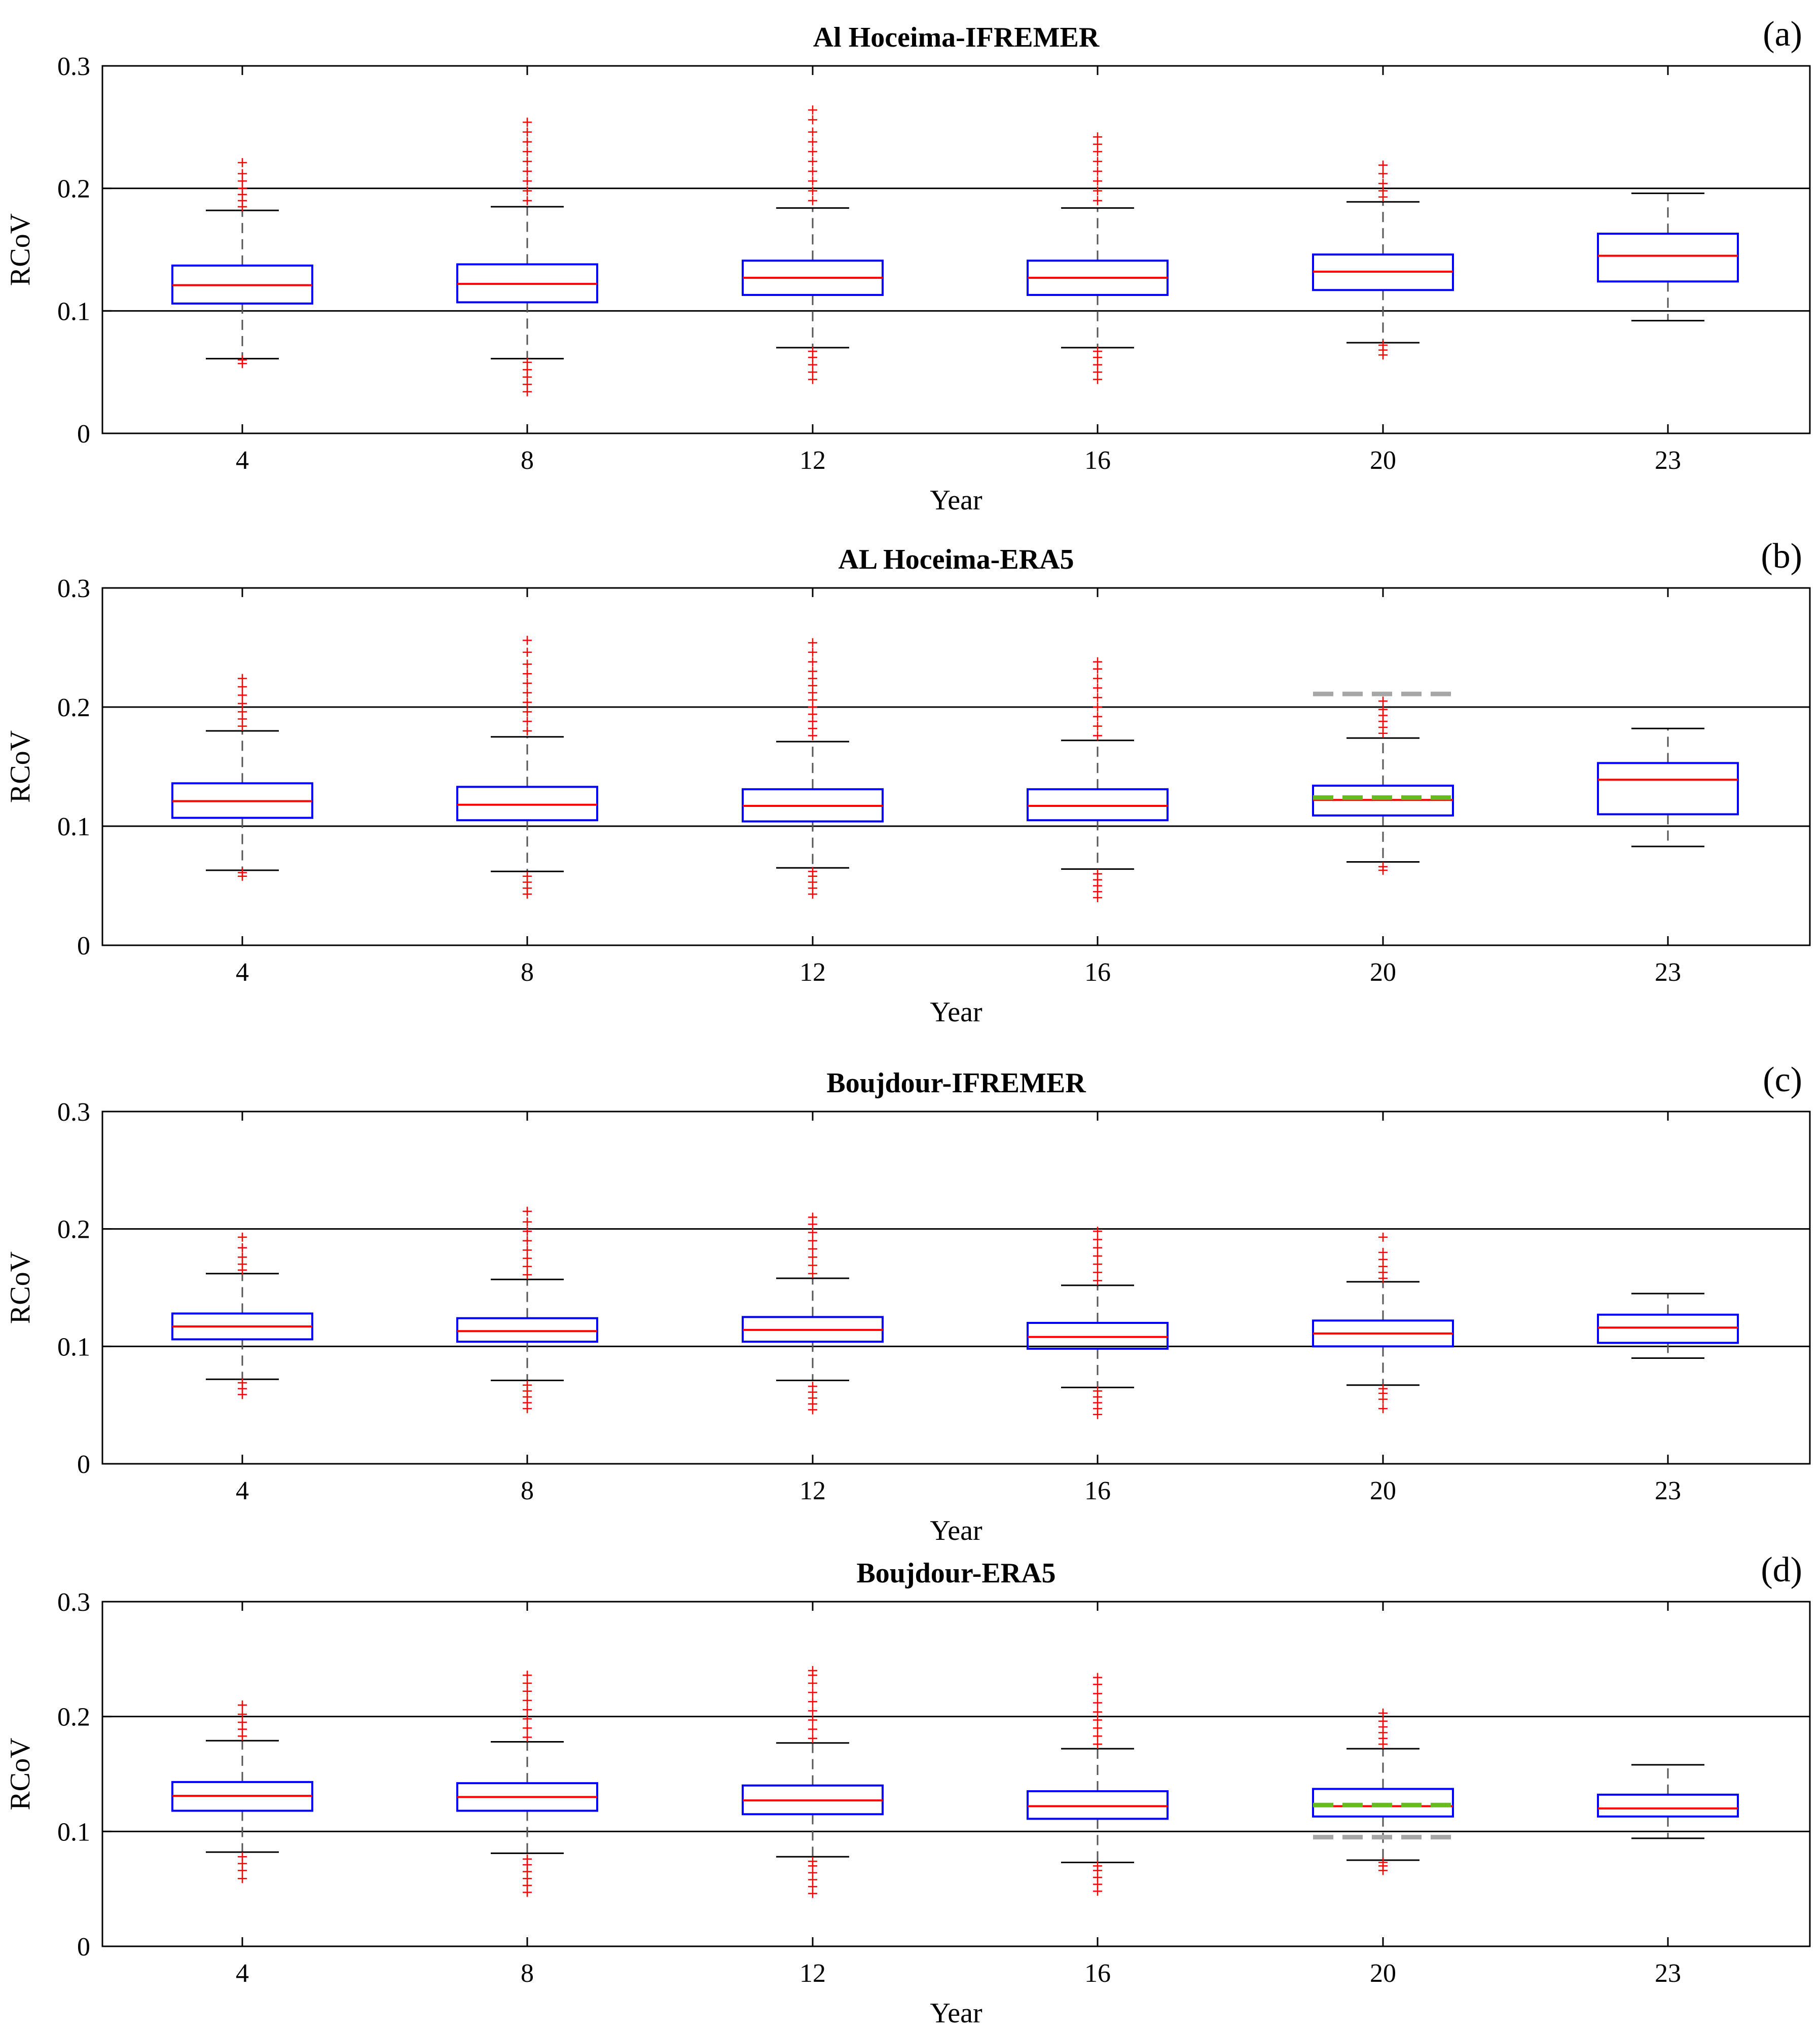 This screenshot has width=1820, height=2033. Describe the element at coordinates (1383, 461) in the screenshot. I see `x-tick-label: 20` at that location.